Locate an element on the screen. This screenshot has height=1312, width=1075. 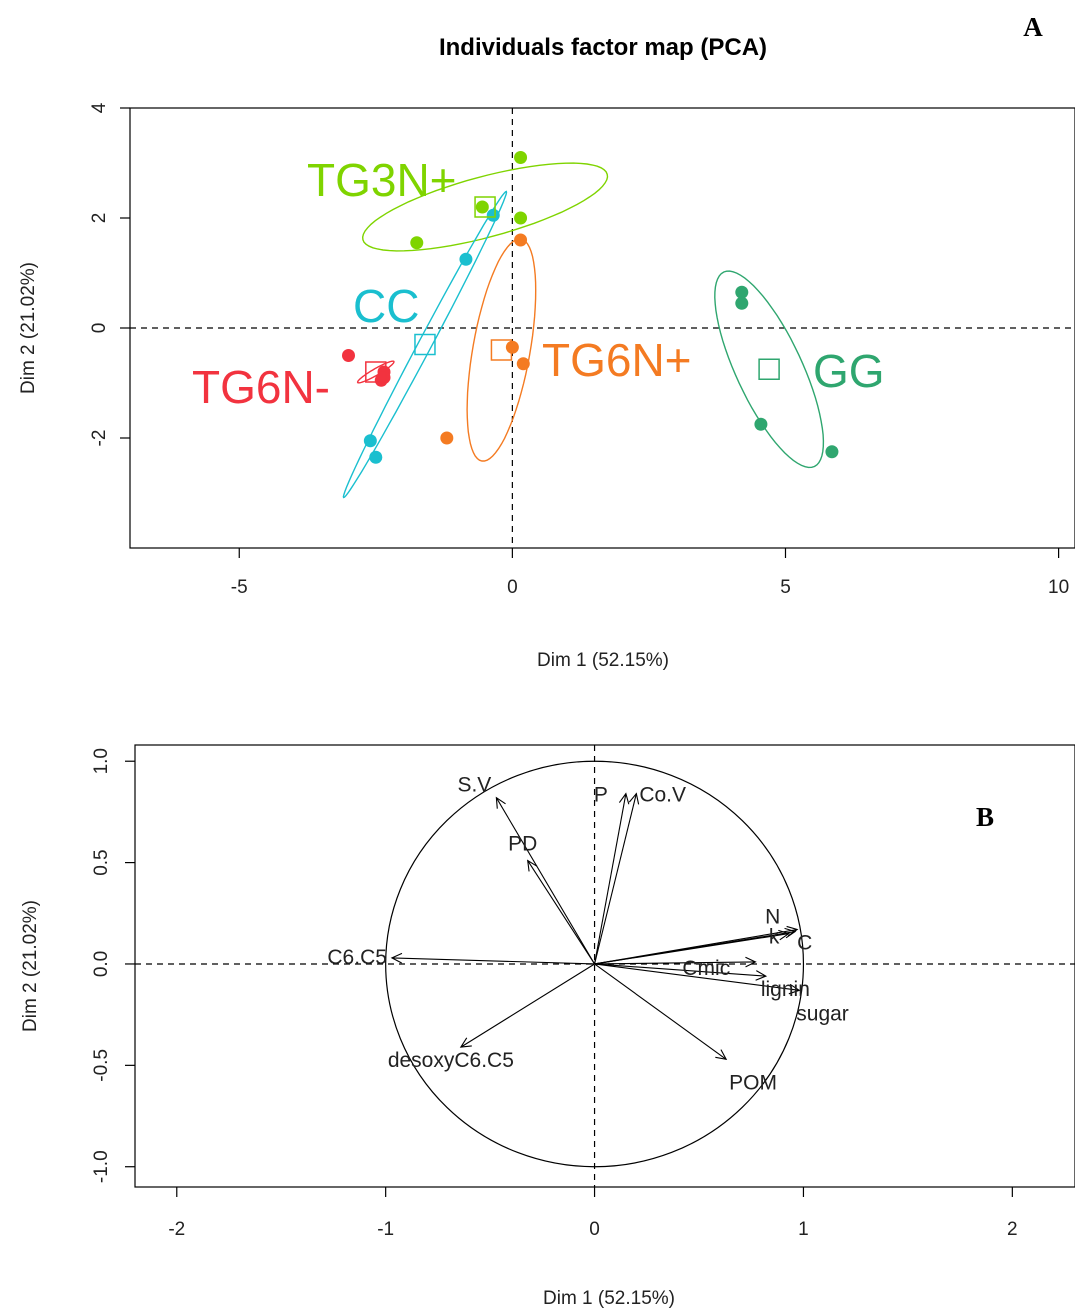
y-tick-label-b: -1.0 is located at coordinates (101, 1166).